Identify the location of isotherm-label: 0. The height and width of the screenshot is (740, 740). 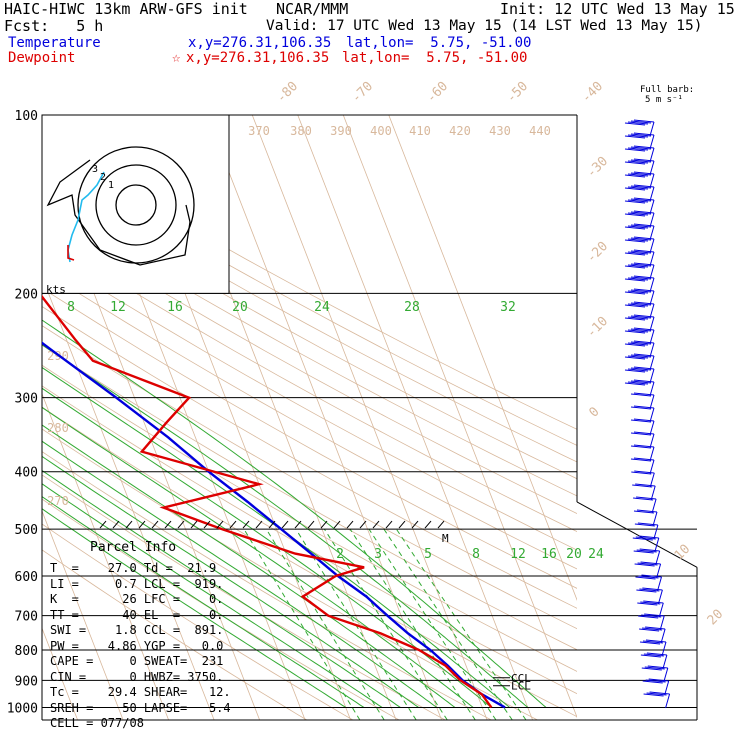
(594, 412).